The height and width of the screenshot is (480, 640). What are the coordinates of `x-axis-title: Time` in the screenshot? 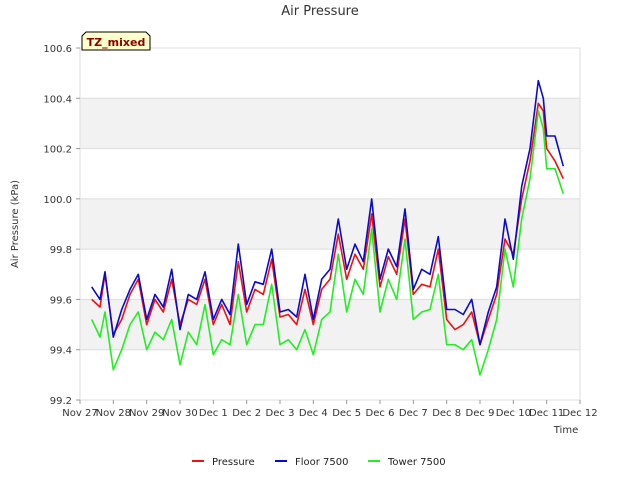 It's located at (565, 430).